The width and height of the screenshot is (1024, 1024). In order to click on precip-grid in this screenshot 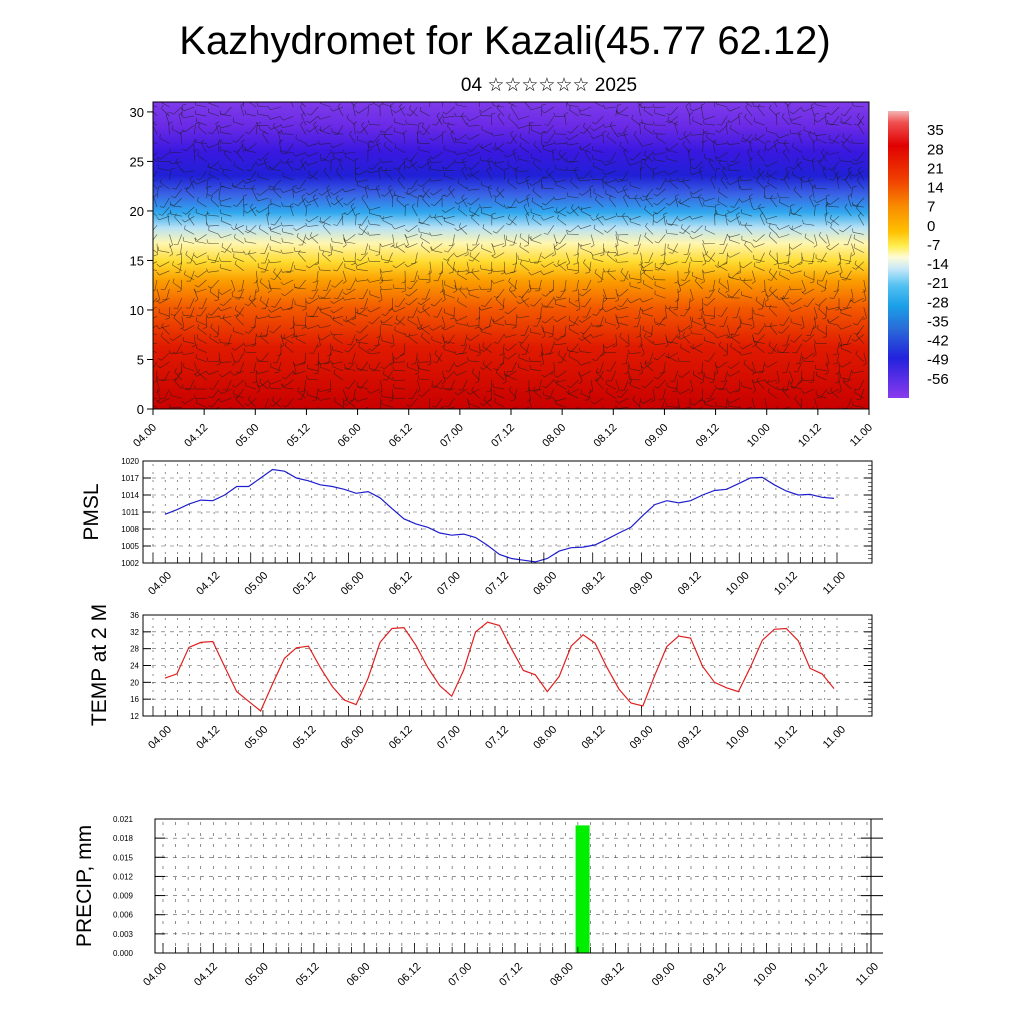, I will do `click(513, 886)`.